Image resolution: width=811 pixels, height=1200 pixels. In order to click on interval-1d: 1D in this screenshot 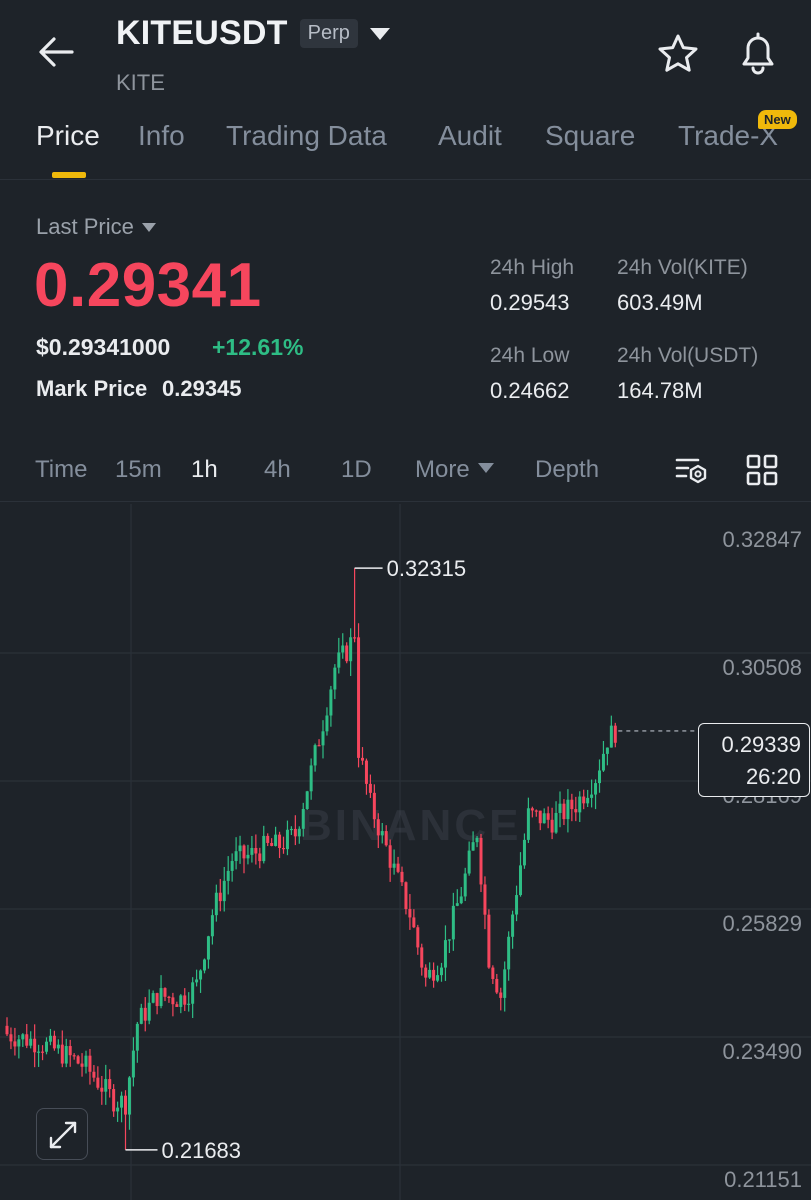, I will do `click(356, 469)`.